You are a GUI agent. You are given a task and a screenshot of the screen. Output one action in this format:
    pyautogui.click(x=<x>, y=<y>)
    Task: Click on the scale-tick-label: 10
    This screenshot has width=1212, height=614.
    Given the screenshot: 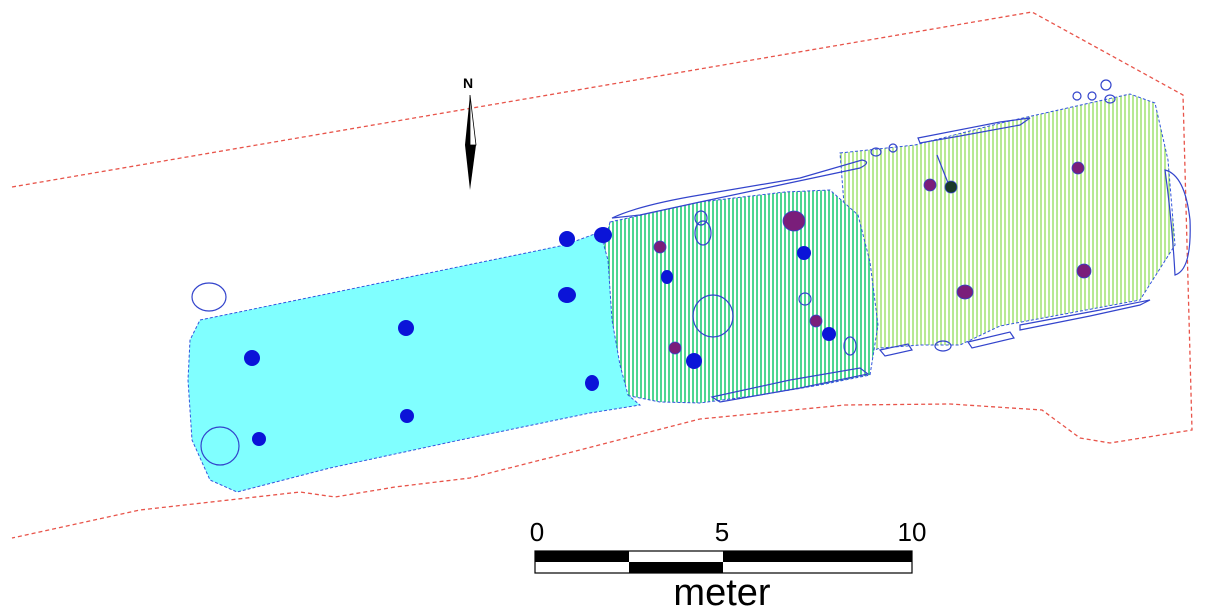 What is the action you would take?
    pyautogui.click(x=912, y=532)
    